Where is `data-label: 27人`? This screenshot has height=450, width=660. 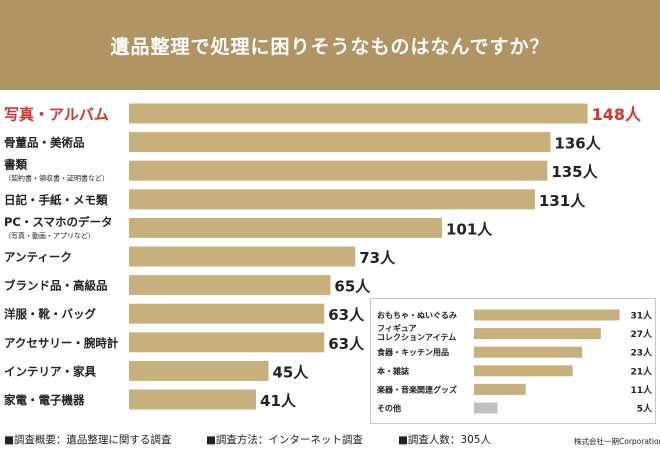 data-label: 27人 is located at coordinates (641, 334).